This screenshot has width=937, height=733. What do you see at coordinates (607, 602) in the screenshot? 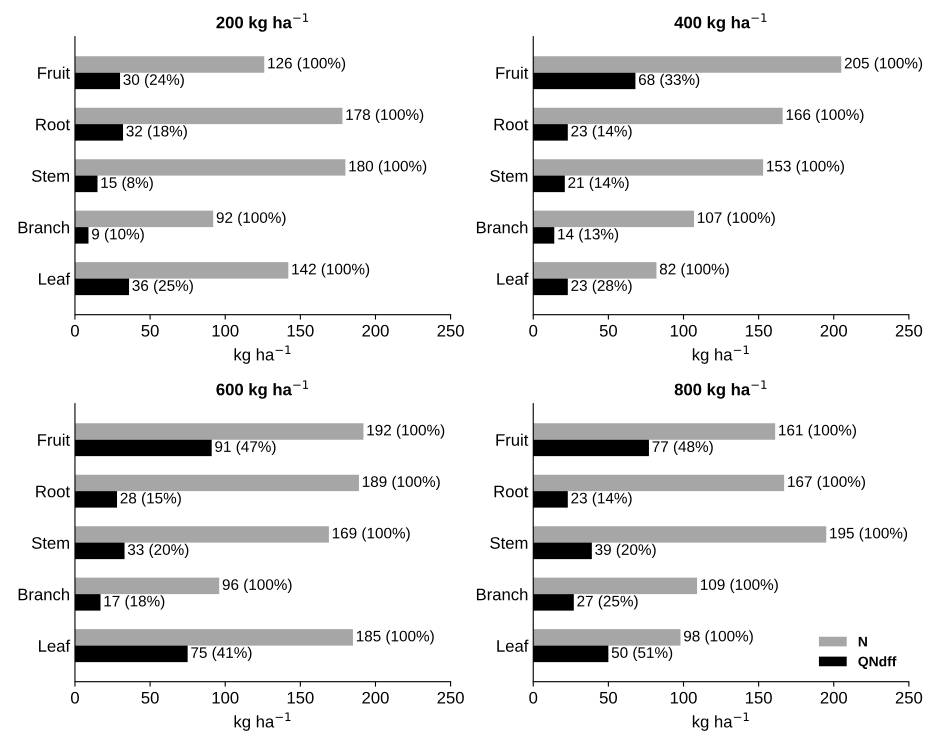
I see `data-label: 27 (25%)` at bounding box center [607, 602].